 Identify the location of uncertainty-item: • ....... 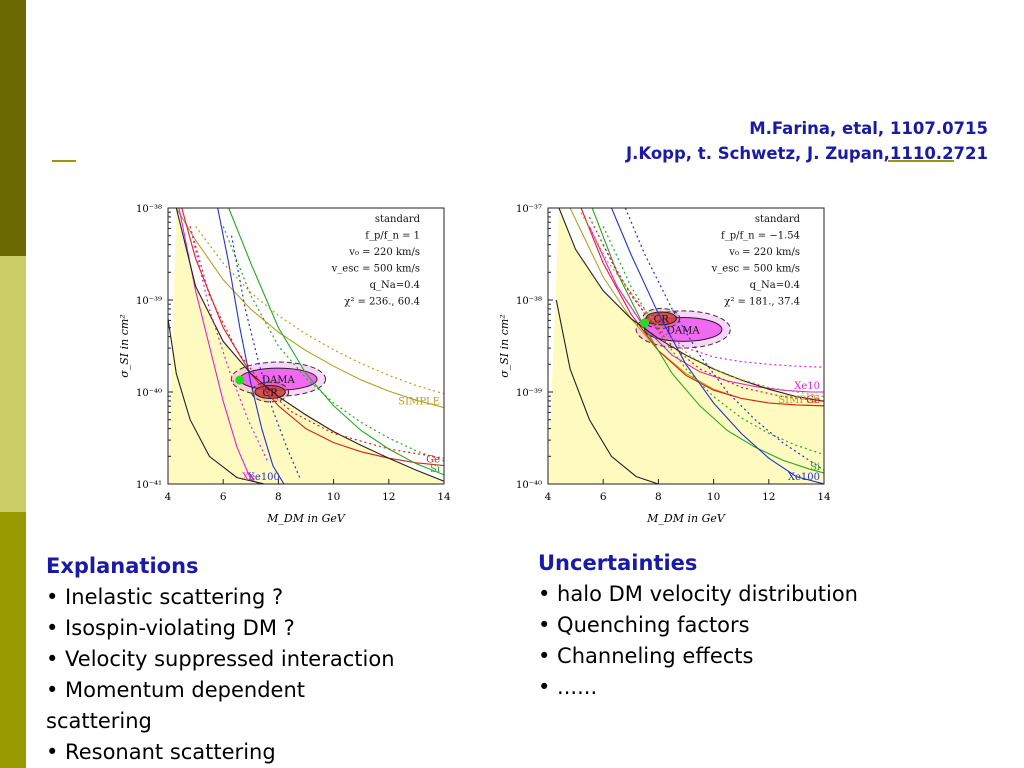
(568, 687).